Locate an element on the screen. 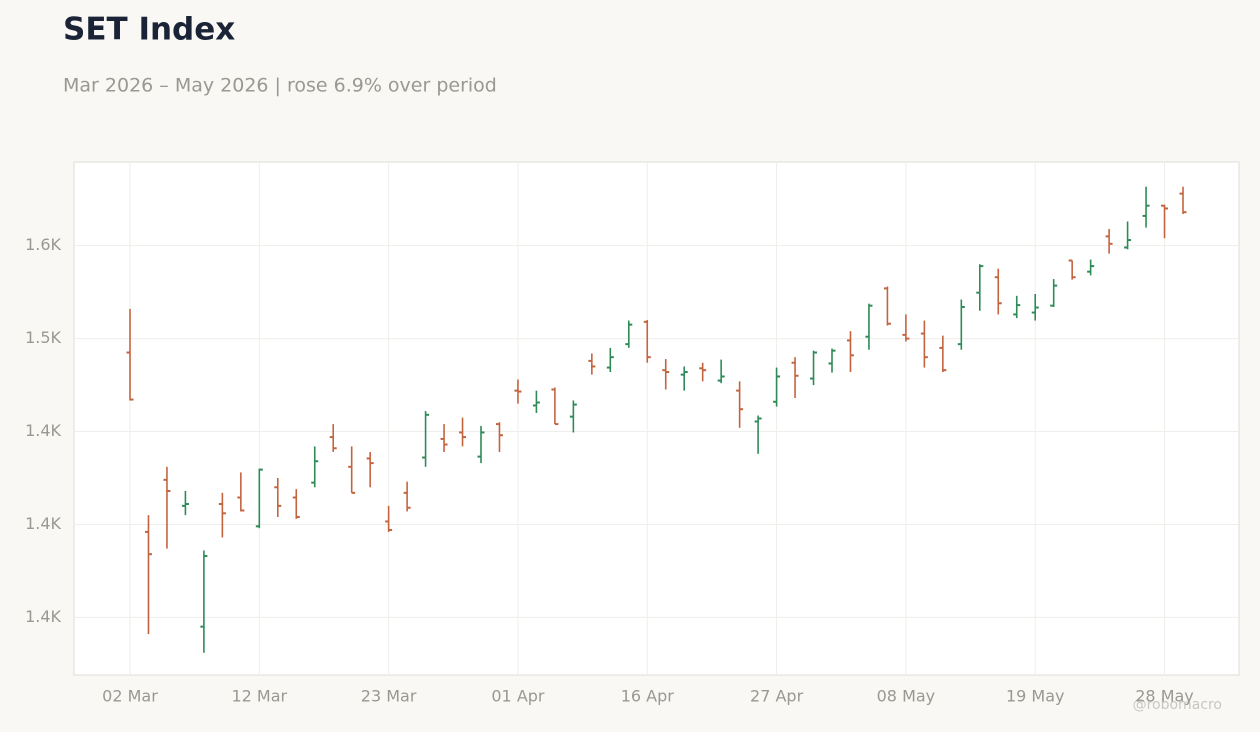 The image size is (1260, 732). watermark: @robomacro is located at coordinates (1177, 705).